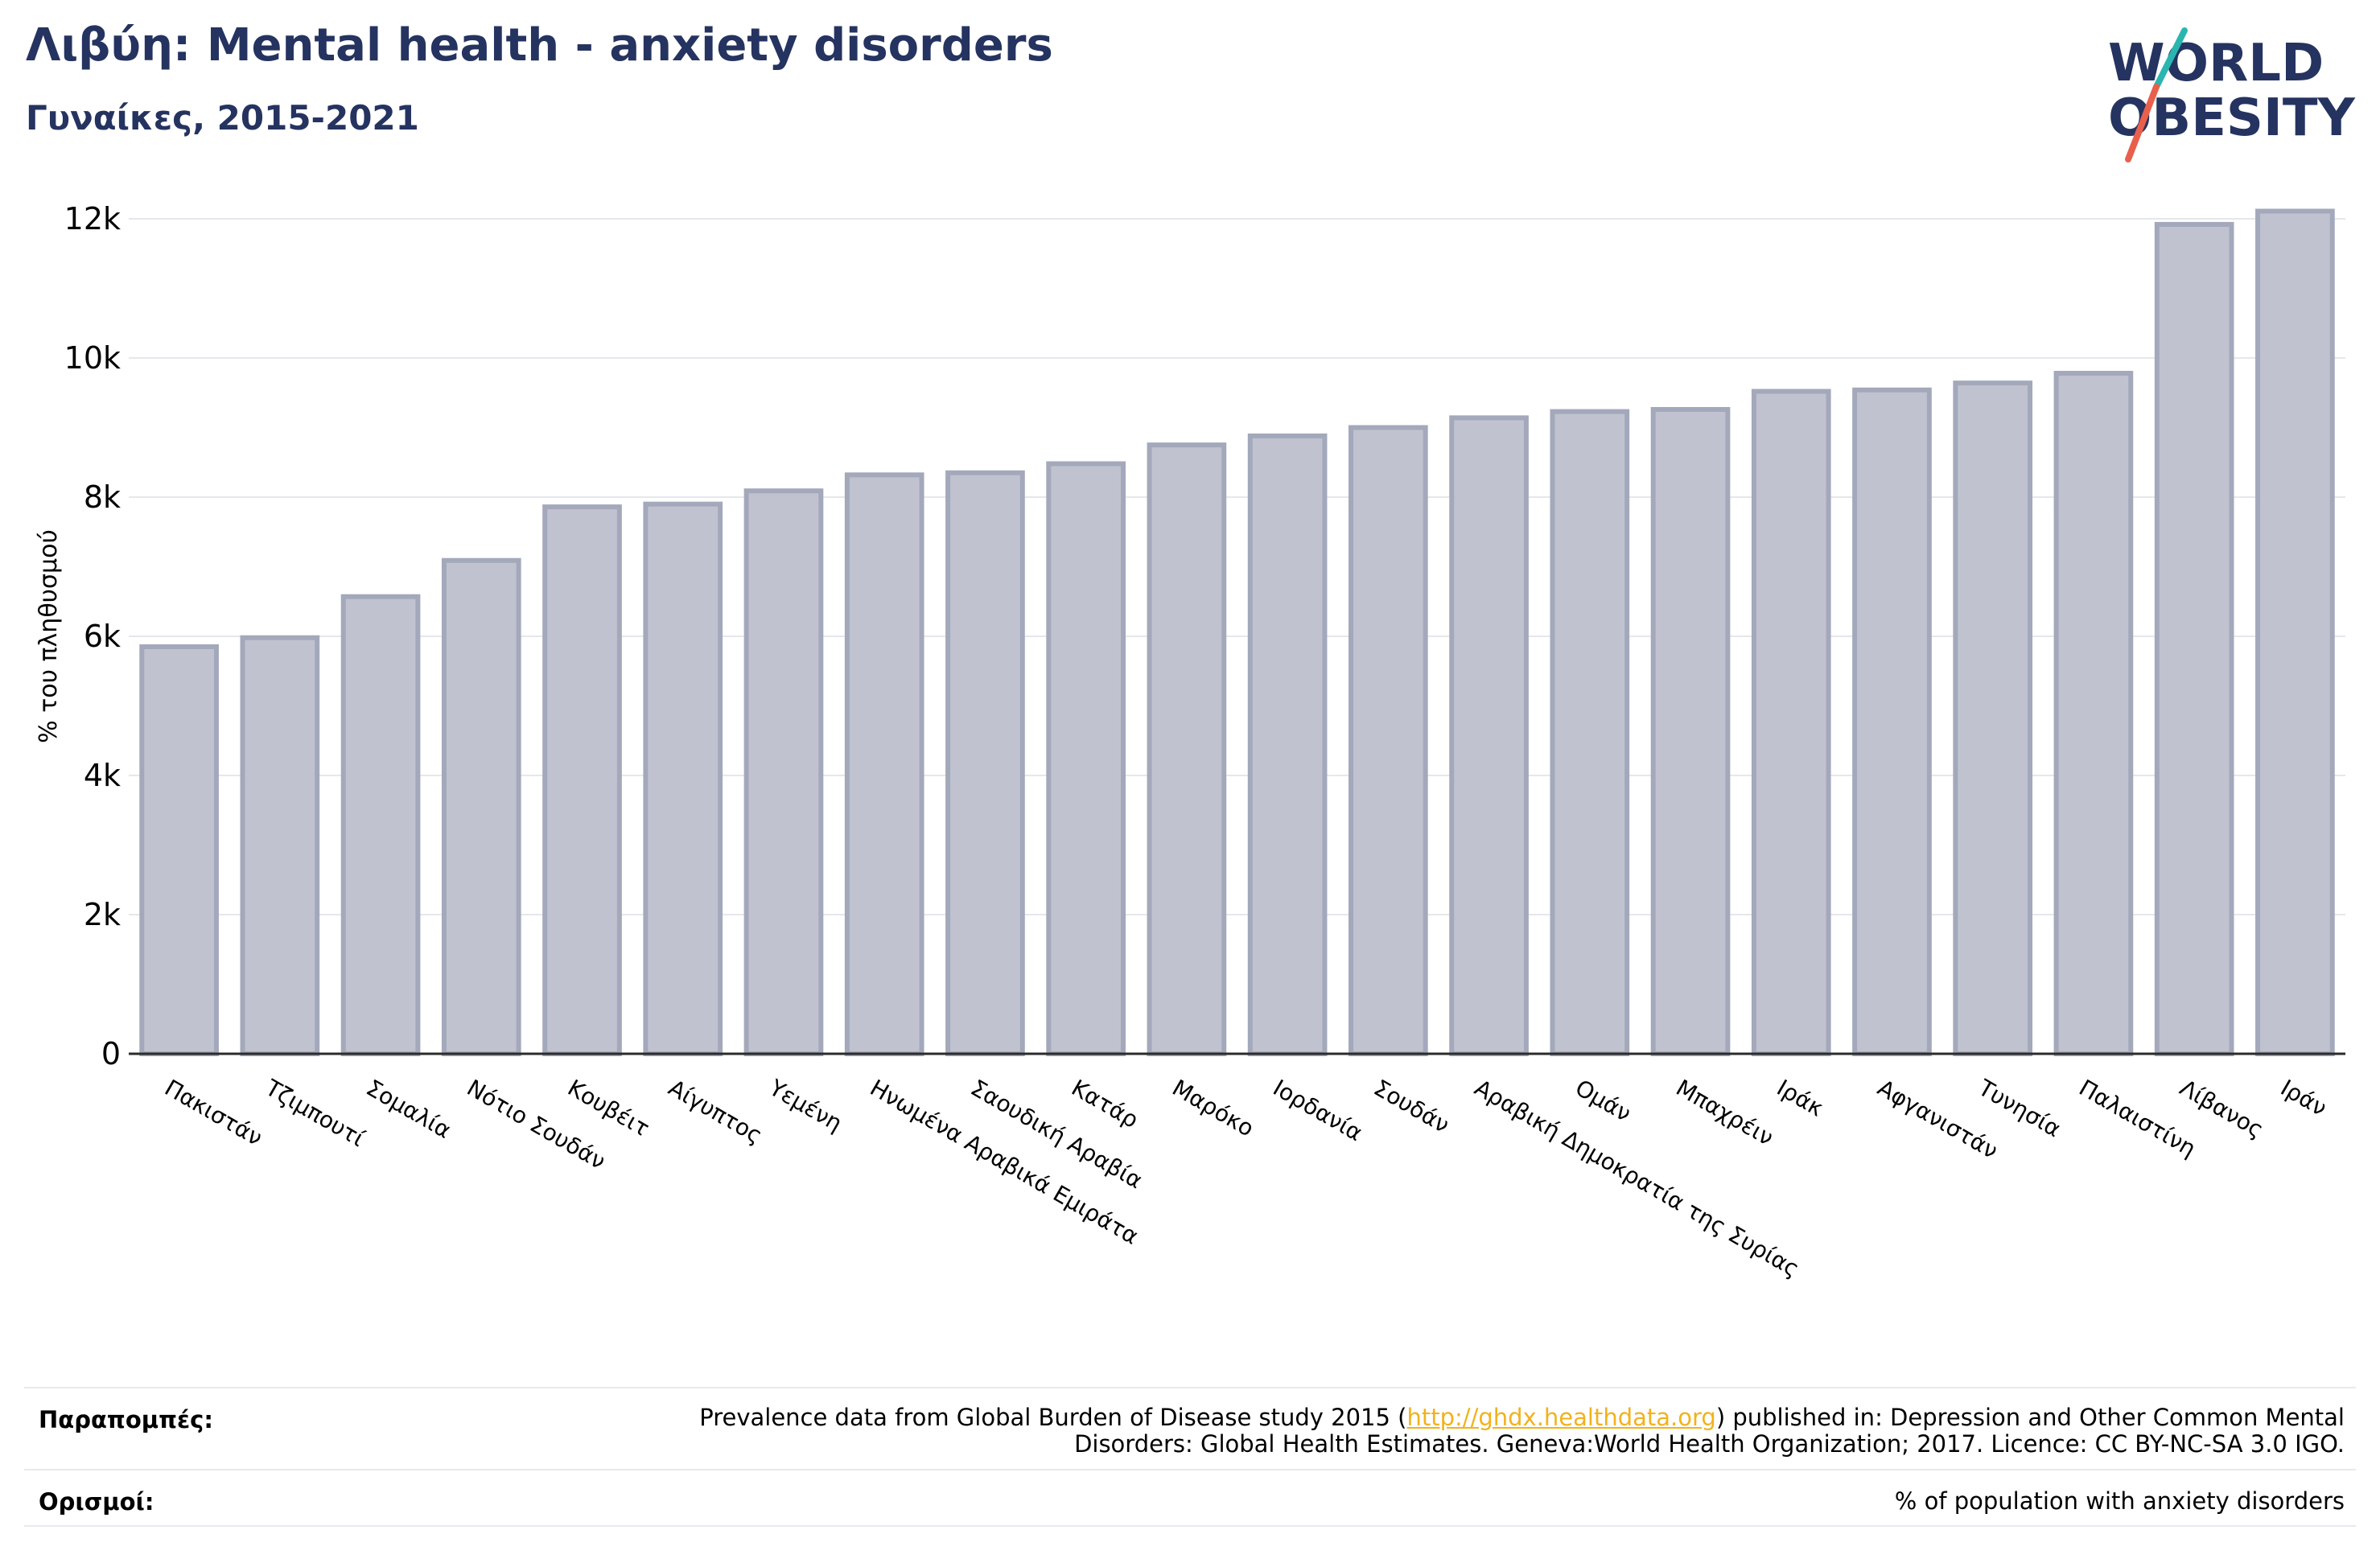 This screenshot has height=1567, width=2380. Describe the element at coordinates (96, 1502) in the screenshot. I see `definitions-label: Ορισμοί:` at that location.